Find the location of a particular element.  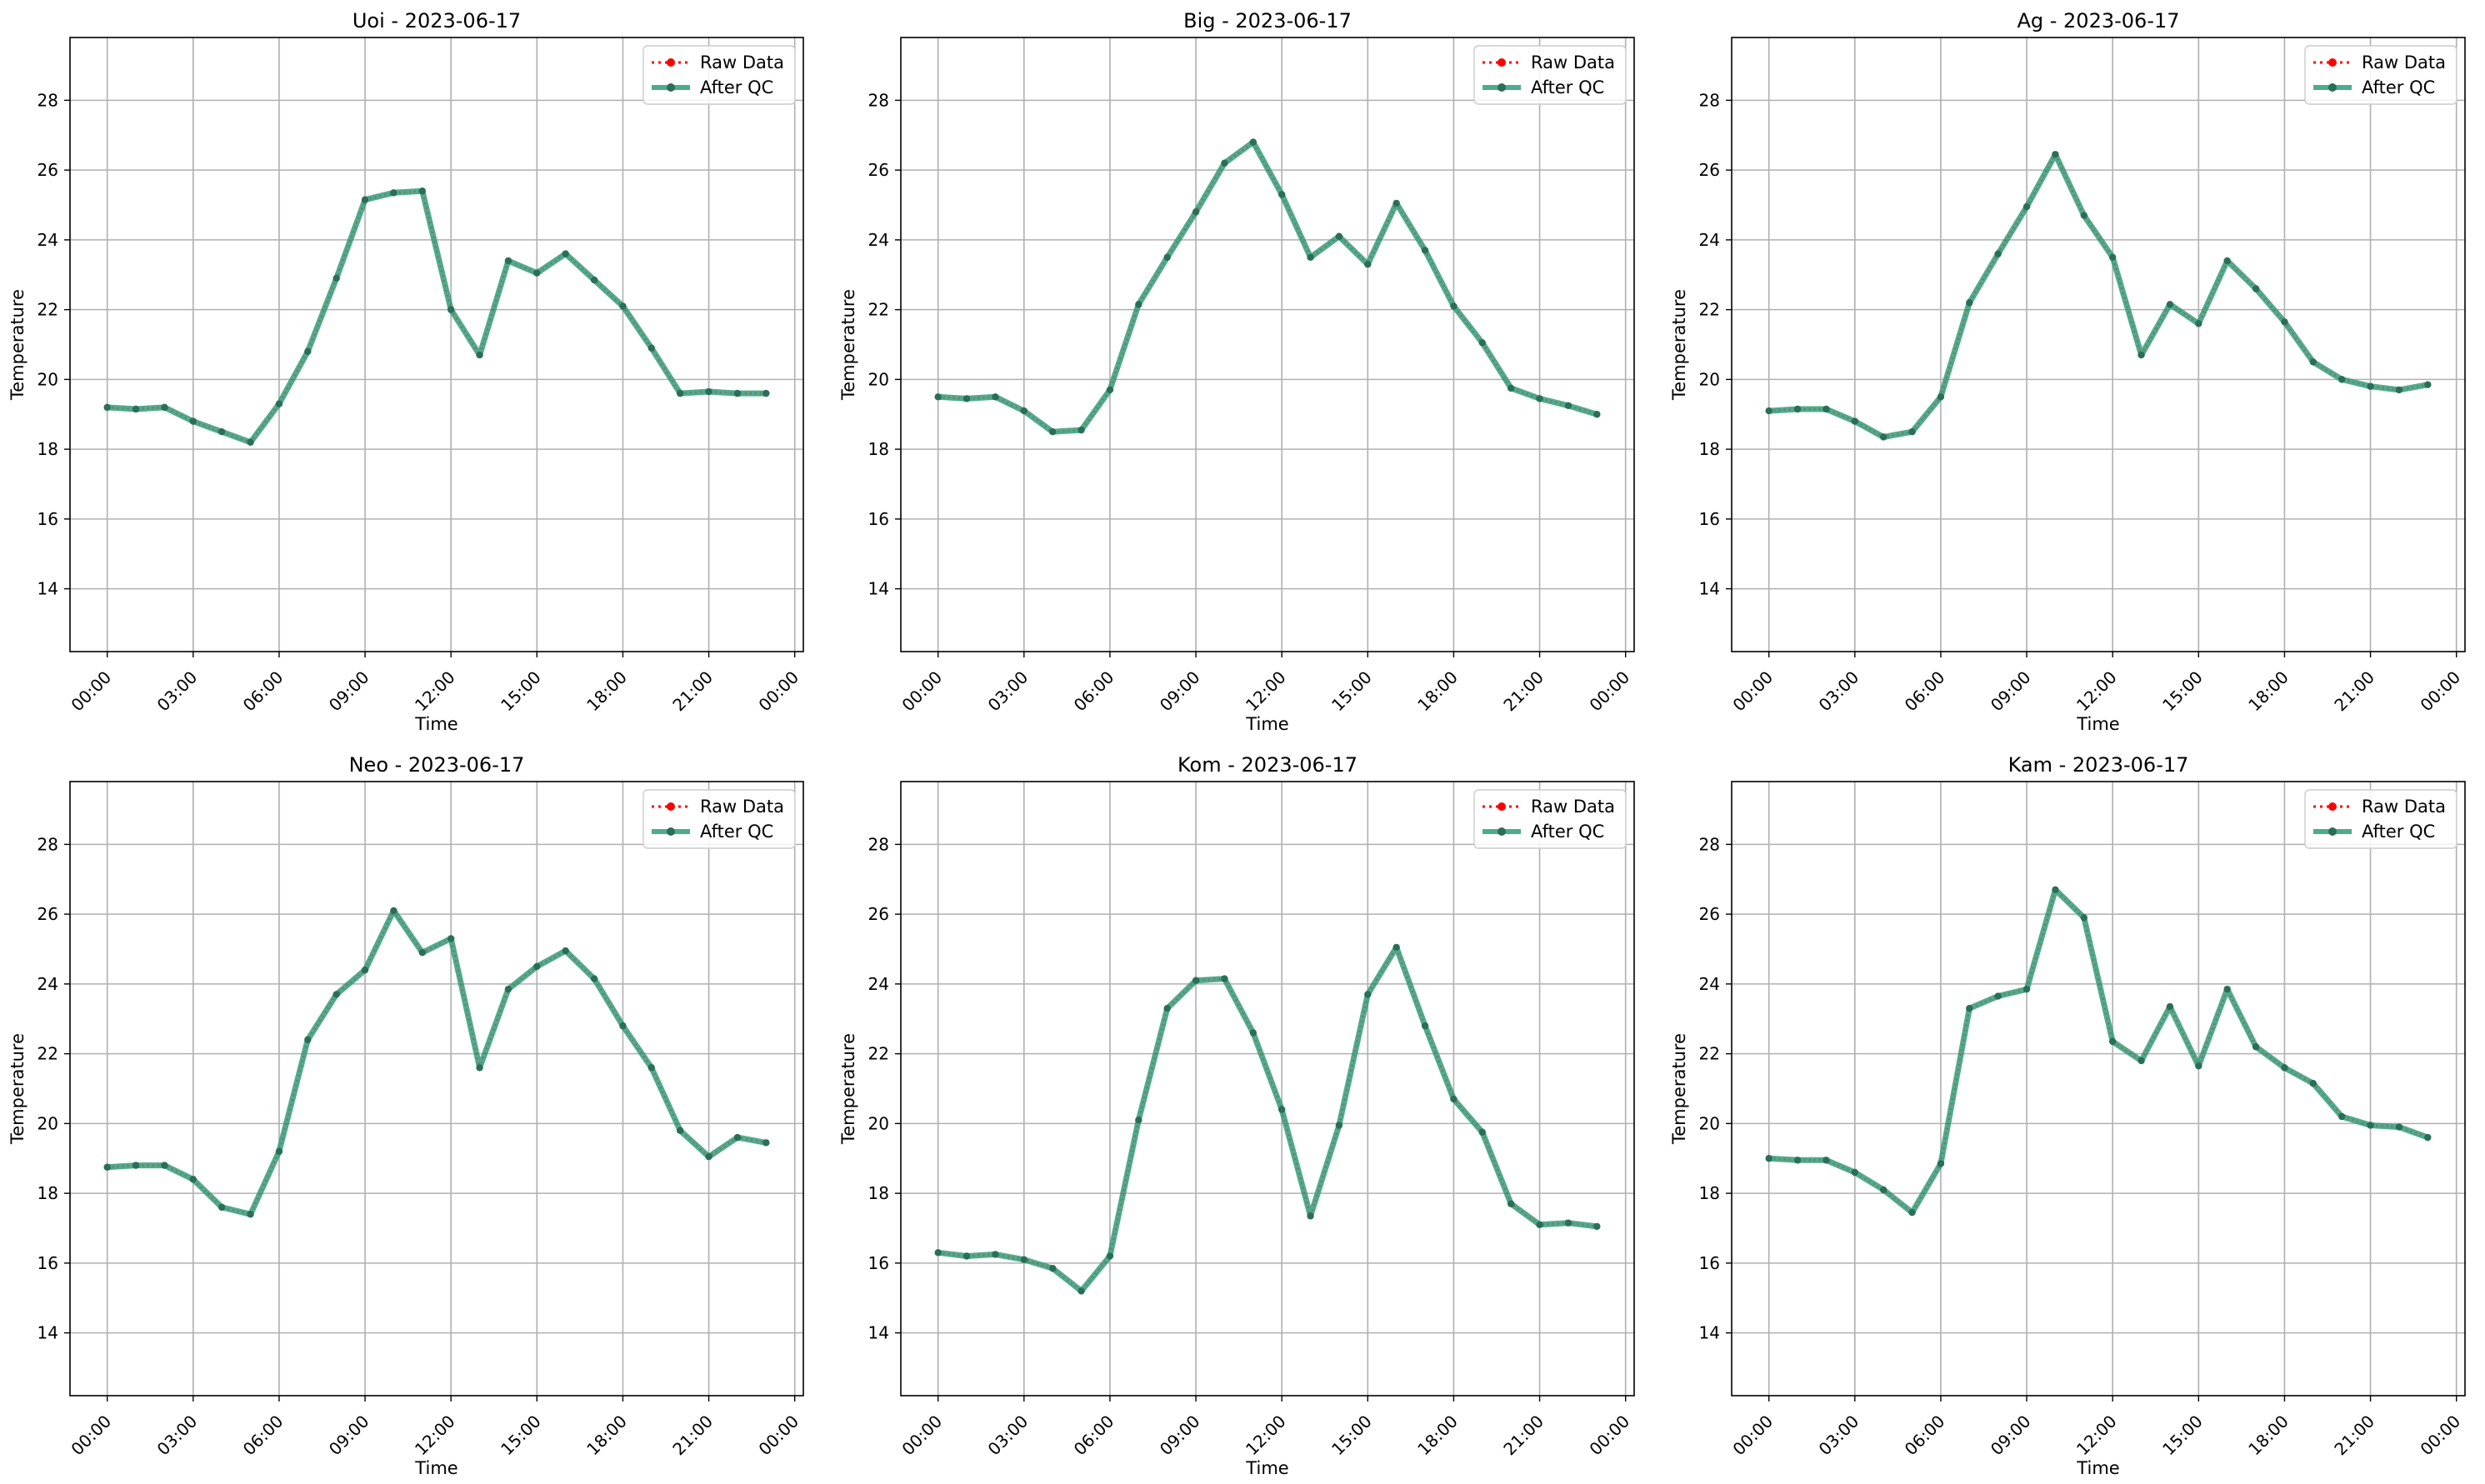

subplot-title: Ag - 2023-06-17 is located at coordinates (2098, 20).